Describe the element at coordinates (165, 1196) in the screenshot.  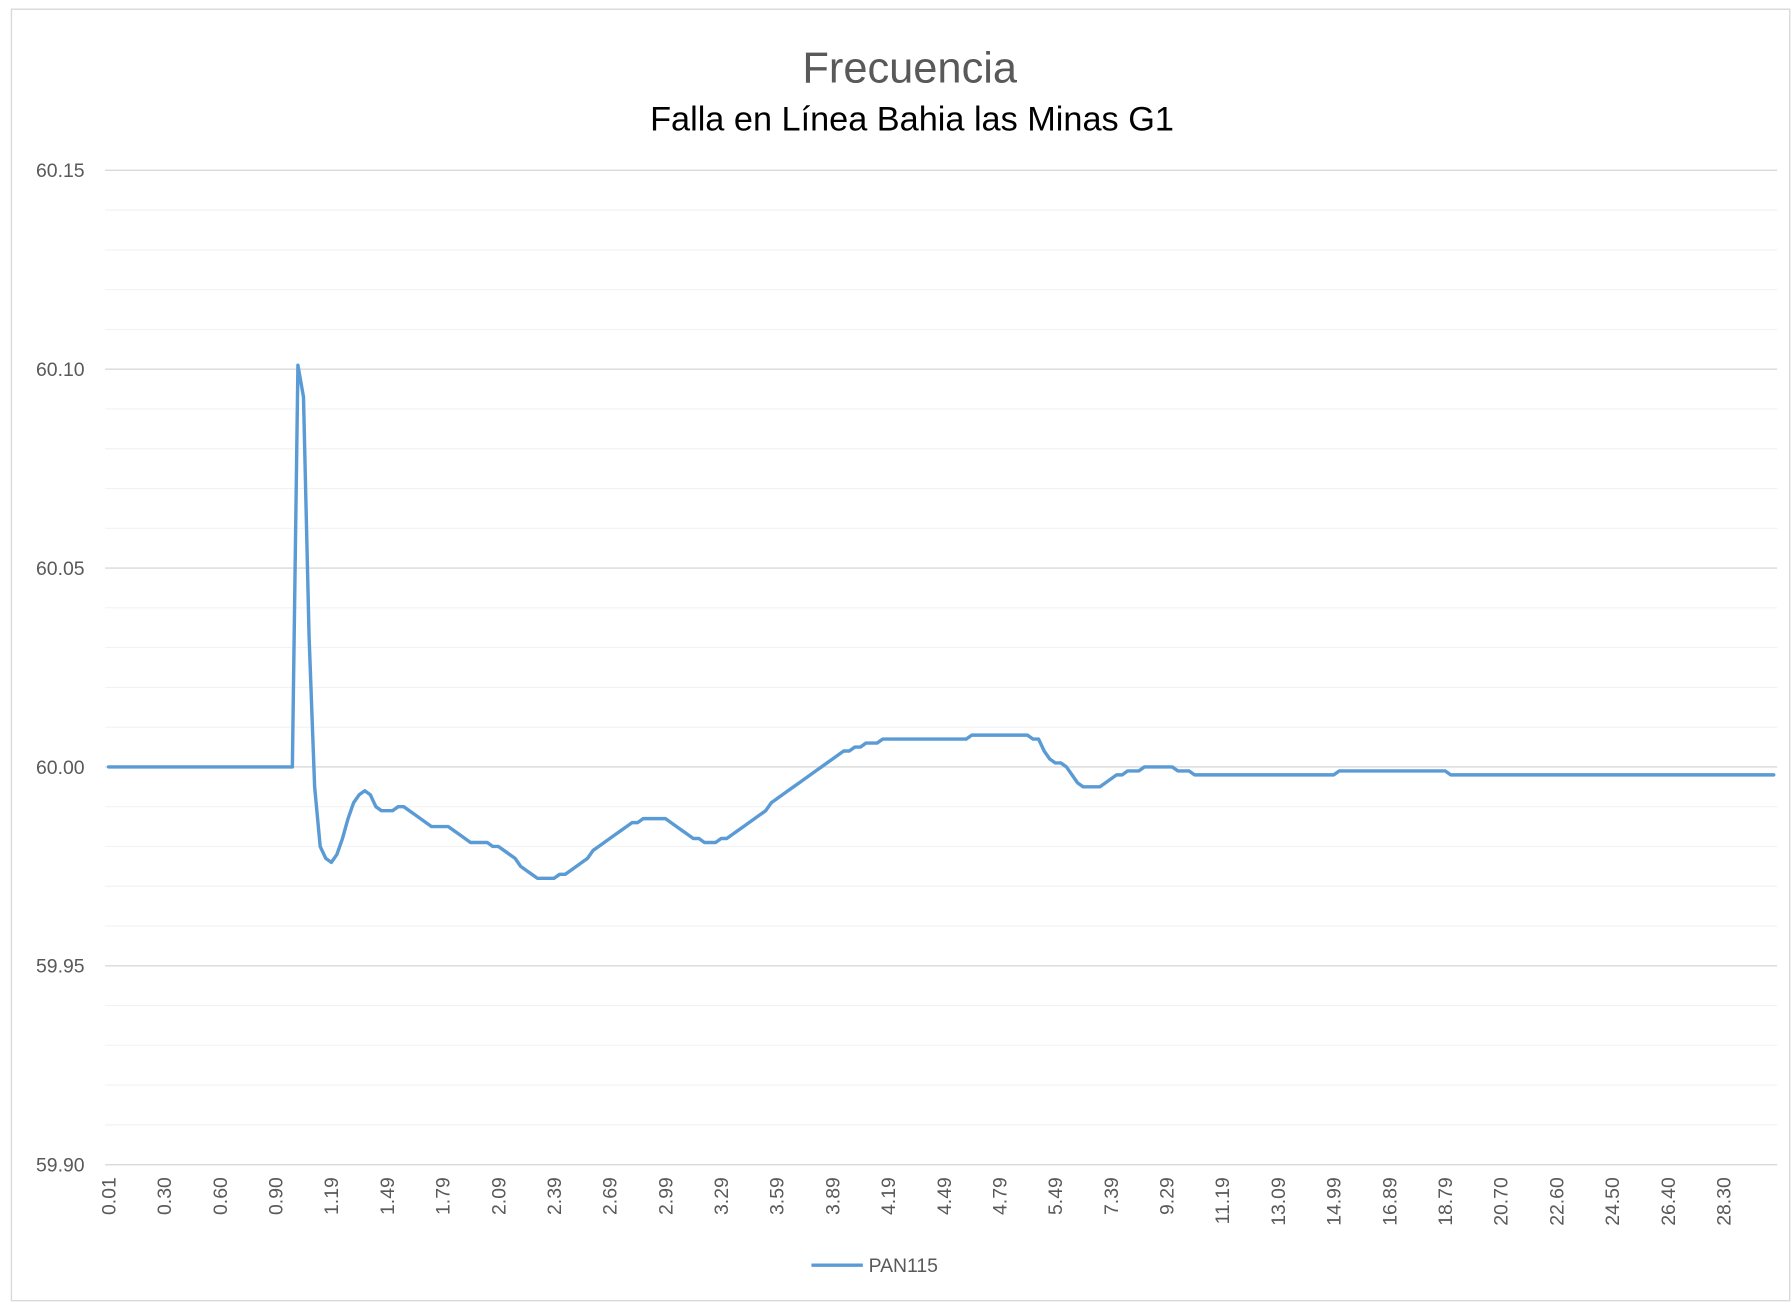
I see `x-tick-label: 0.30` at that location.